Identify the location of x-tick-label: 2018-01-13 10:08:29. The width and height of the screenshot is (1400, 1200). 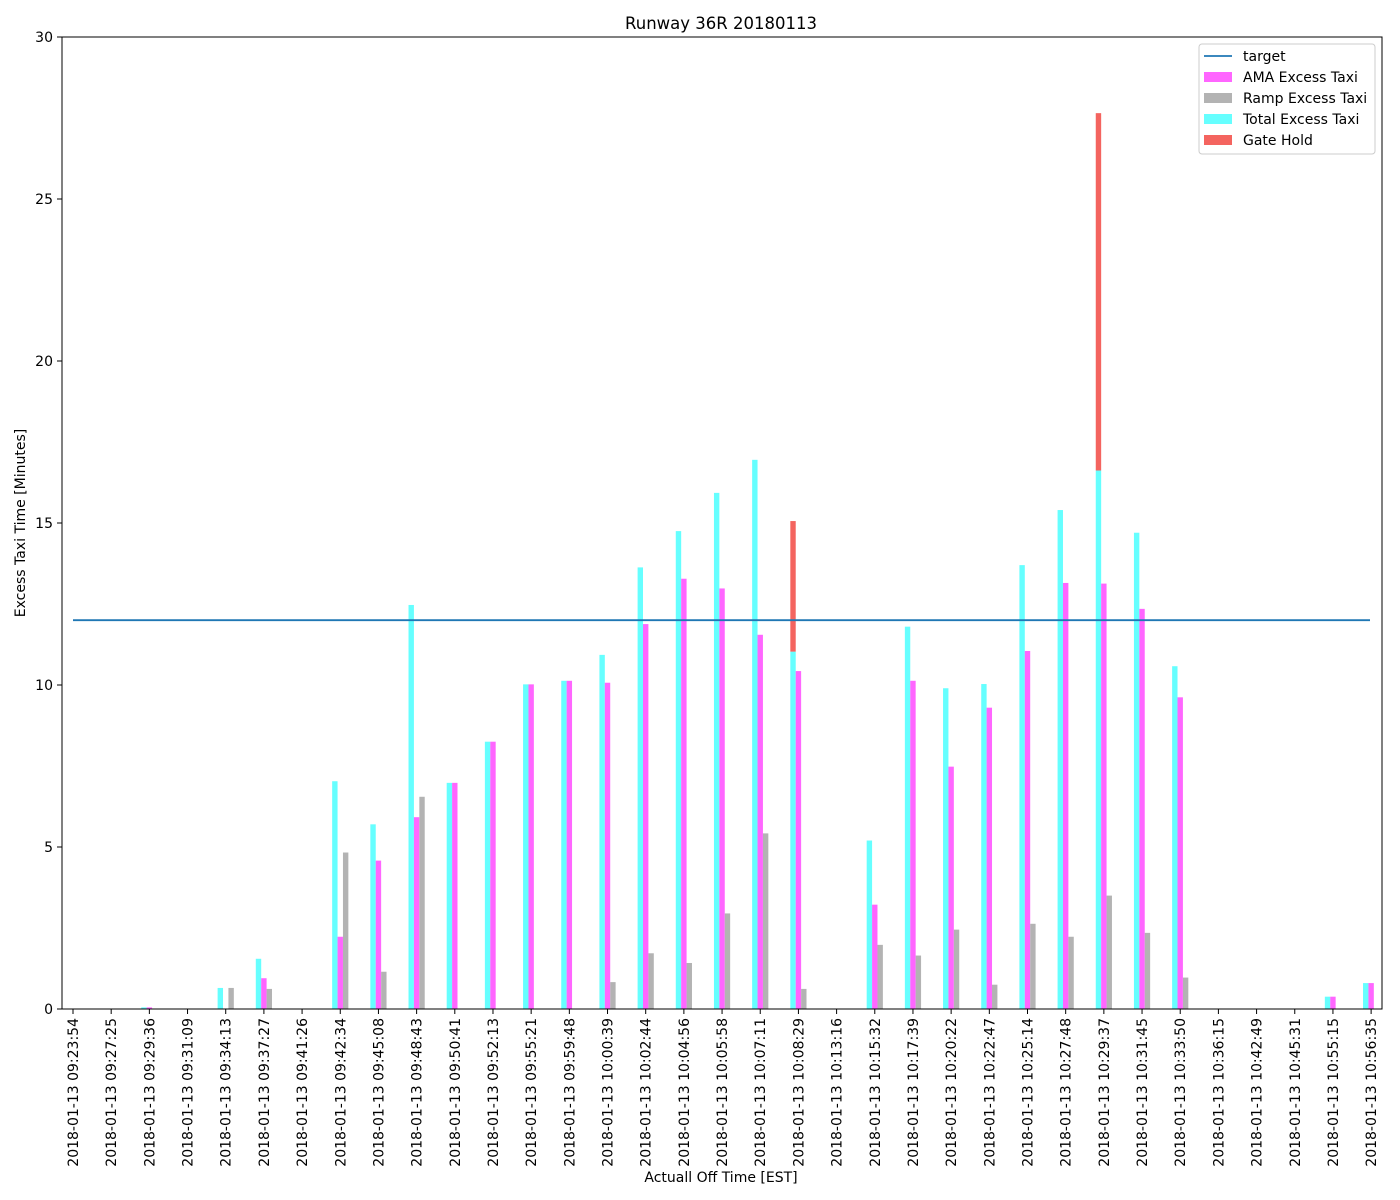
(799, 1092).